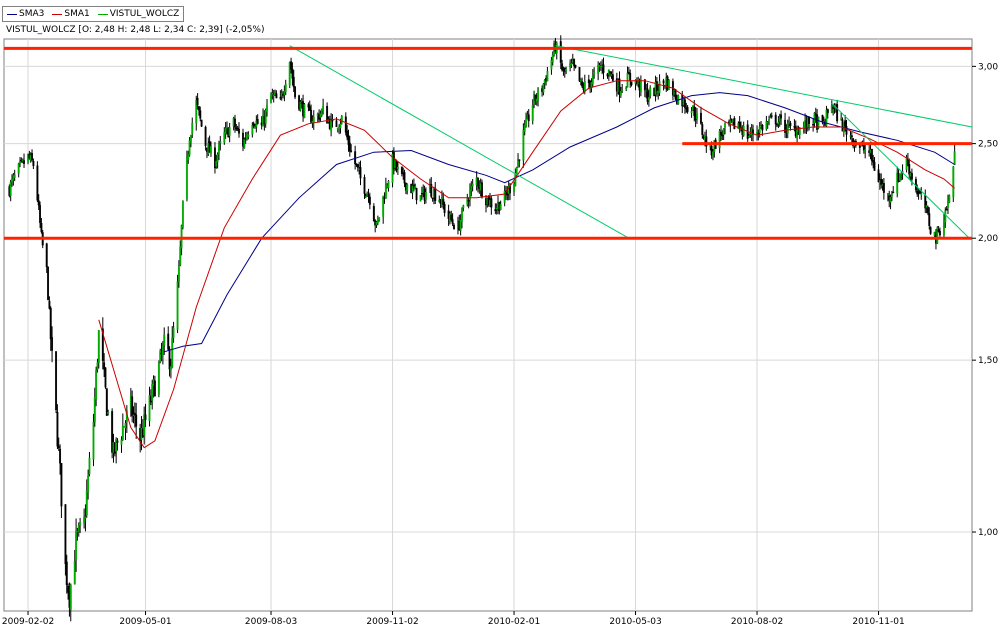 The image size is (1007, 629). Describe the element at coordinates (12, 14) in the screenshot. I see `legend-swatch-sma3` at that location.